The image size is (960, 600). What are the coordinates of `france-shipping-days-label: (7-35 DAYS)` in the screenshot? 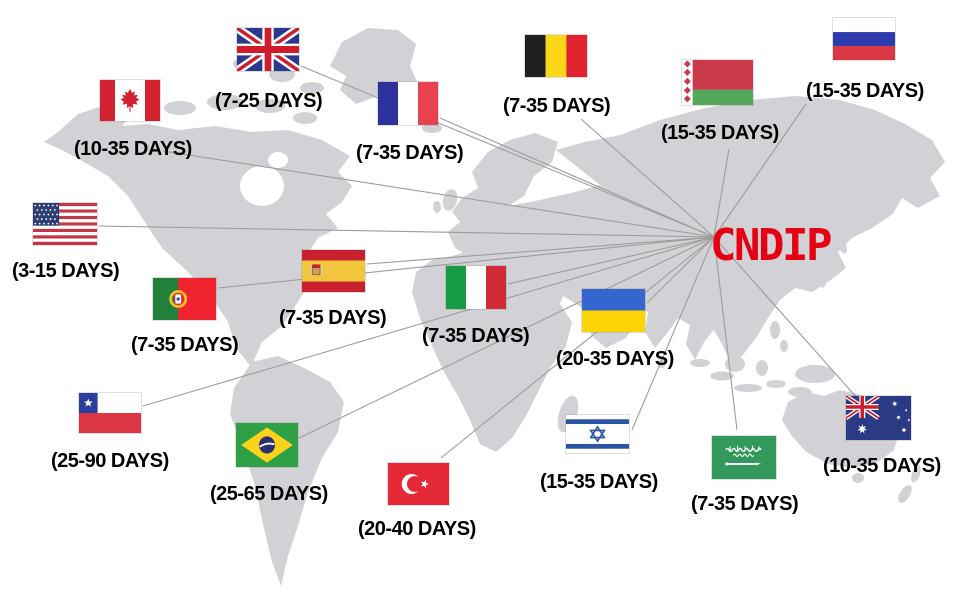 It's located at (410, 153).